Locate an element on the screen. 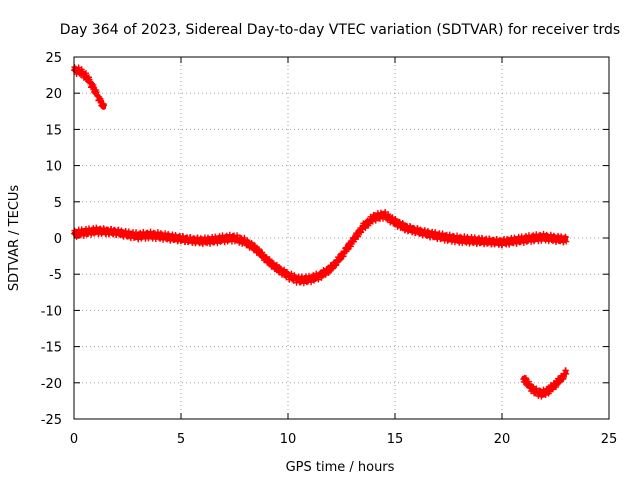 The image size is (640, 480). y-tick-label: 15 is located at coordinates (53, 130).